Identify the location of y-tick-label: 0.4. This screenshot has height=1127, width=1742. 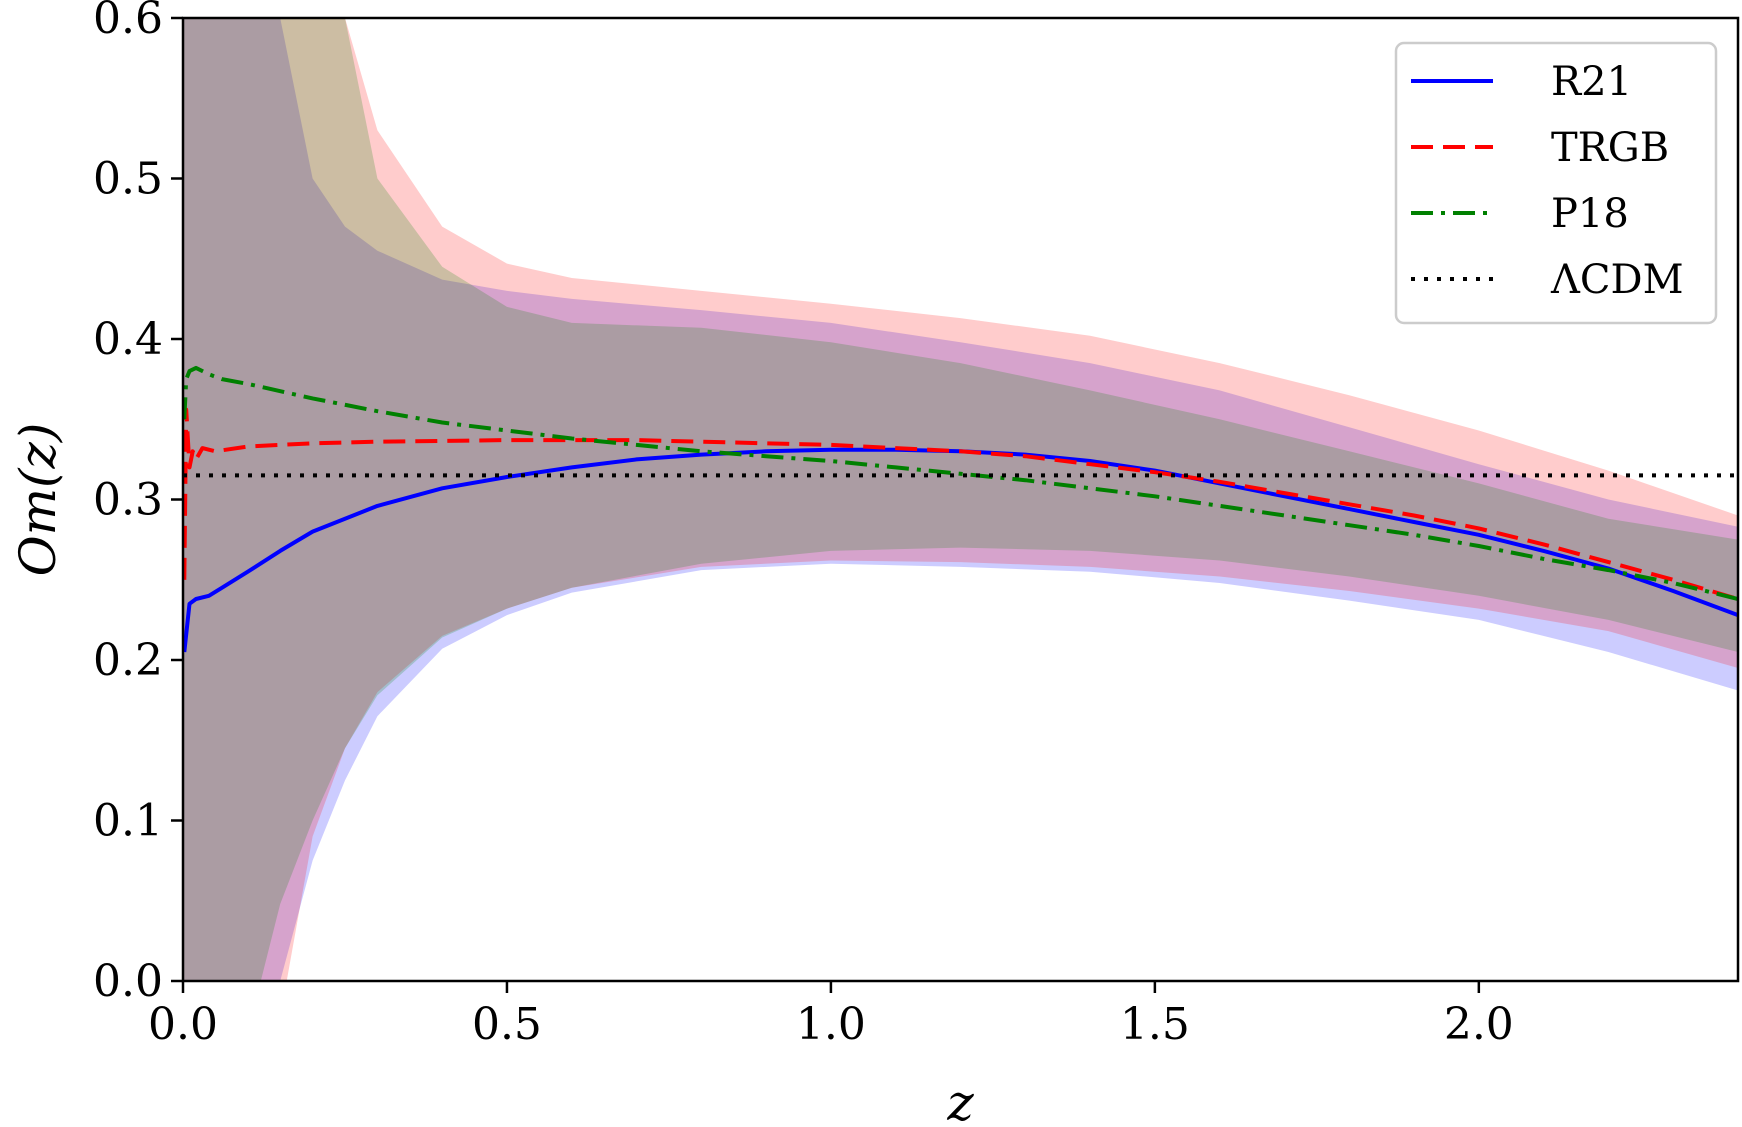
(128, 339).